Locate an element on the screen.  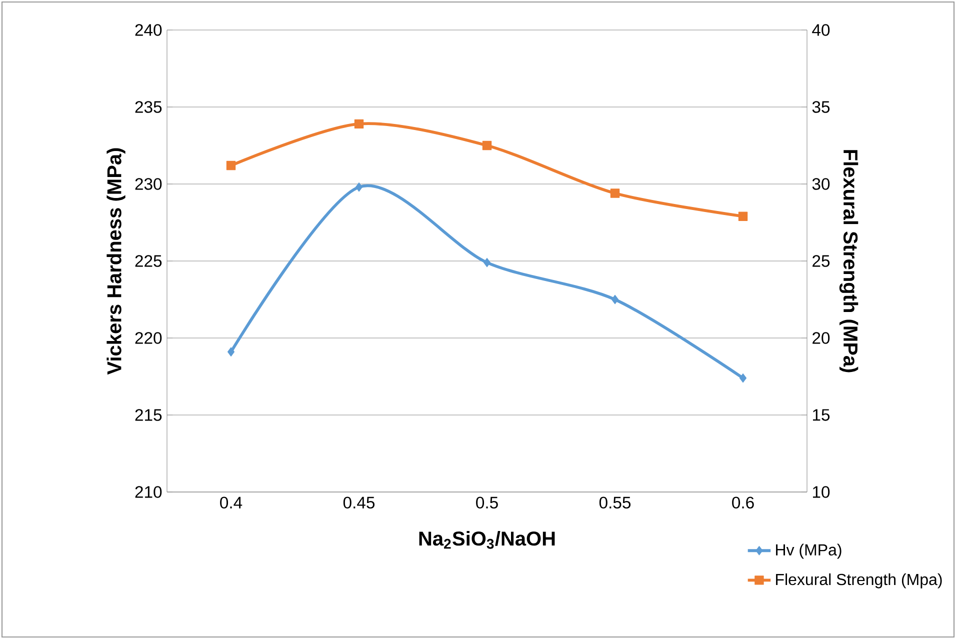
y2-tick-label: 40 is located at coordinates (821, 30).